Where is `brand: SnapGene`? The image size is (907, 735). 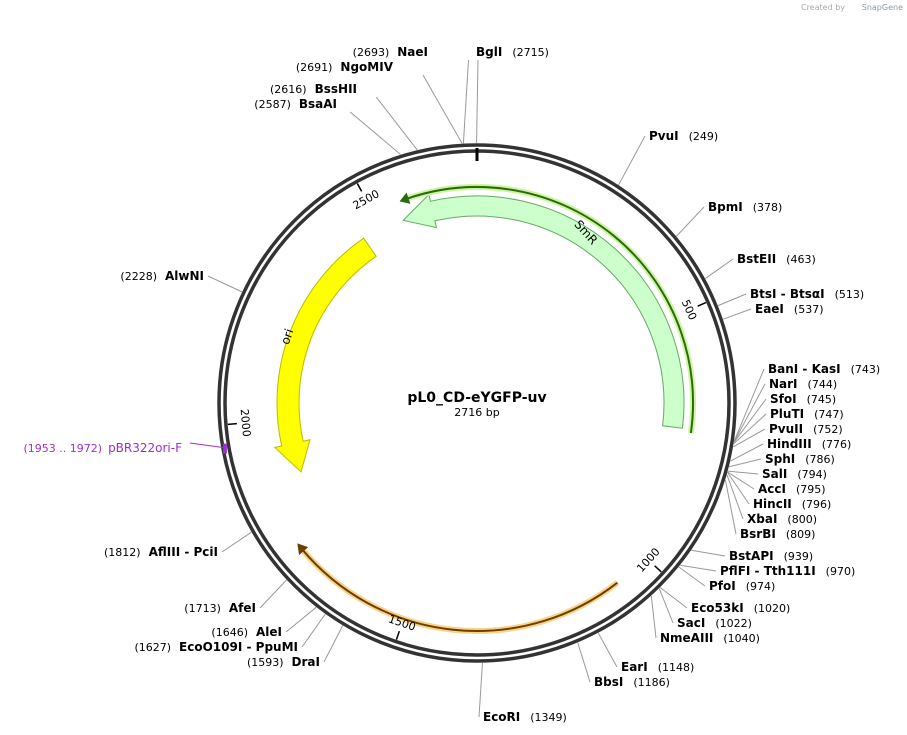 brand: SnapGene is located at coordinates (882, 7).